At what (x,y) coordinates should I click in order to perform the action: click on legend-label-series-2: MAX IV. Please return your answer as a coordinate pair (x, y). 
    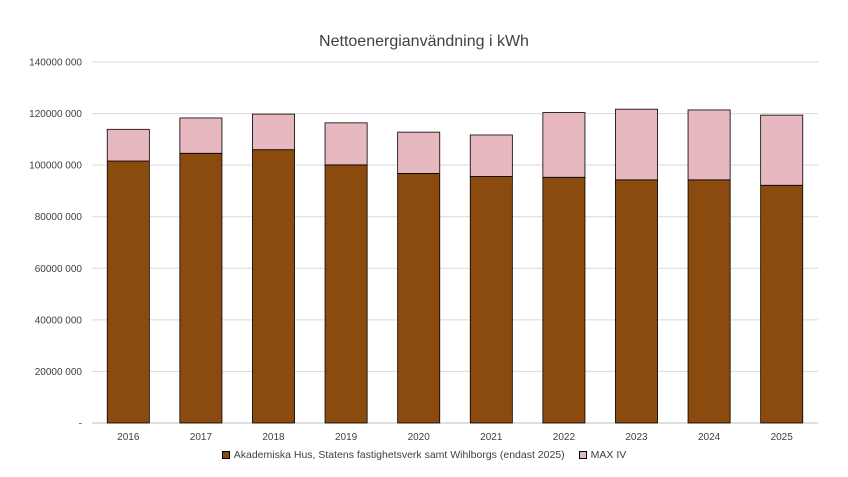
    Looking at the image, I should click on (608, 455).